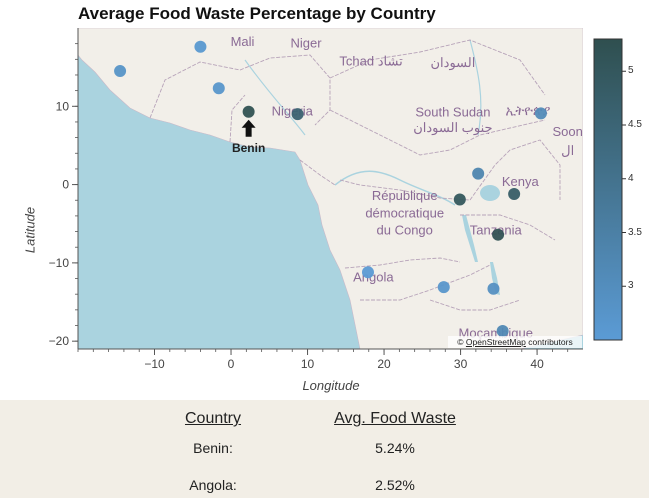 Image resolution: width=649 pixels, height=498 pixels. Describe the element at coordinates (331, 385) in the screenshot. I see `x-axis-label: Longitude` at that location.